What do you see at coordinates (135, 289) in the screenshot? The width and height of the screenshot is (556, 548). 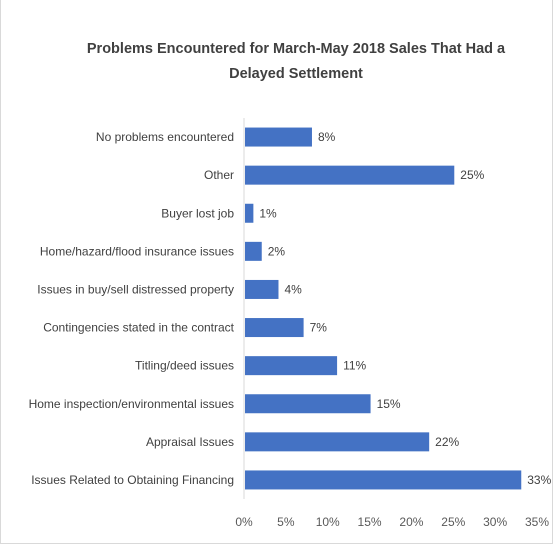 I see `category-label: Issues in buy/sell distressed property` at bounding box center [135, 289].